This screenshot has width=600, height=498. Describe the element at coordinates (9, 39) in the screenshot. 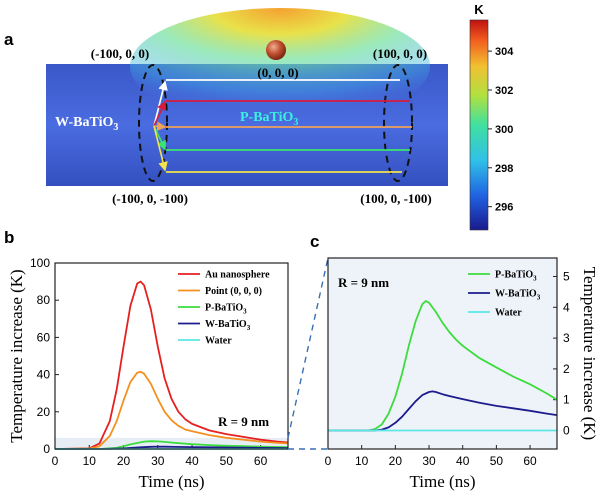

I see `panel-a-label: a` at that location.